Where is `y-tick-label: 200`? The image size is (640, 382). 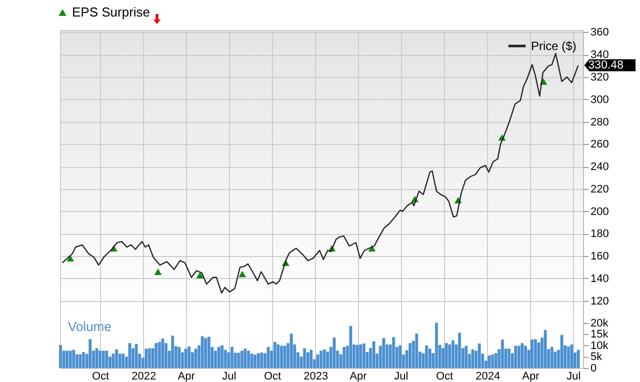
y-tick-label: 200 is located at coordinates (599, 212).